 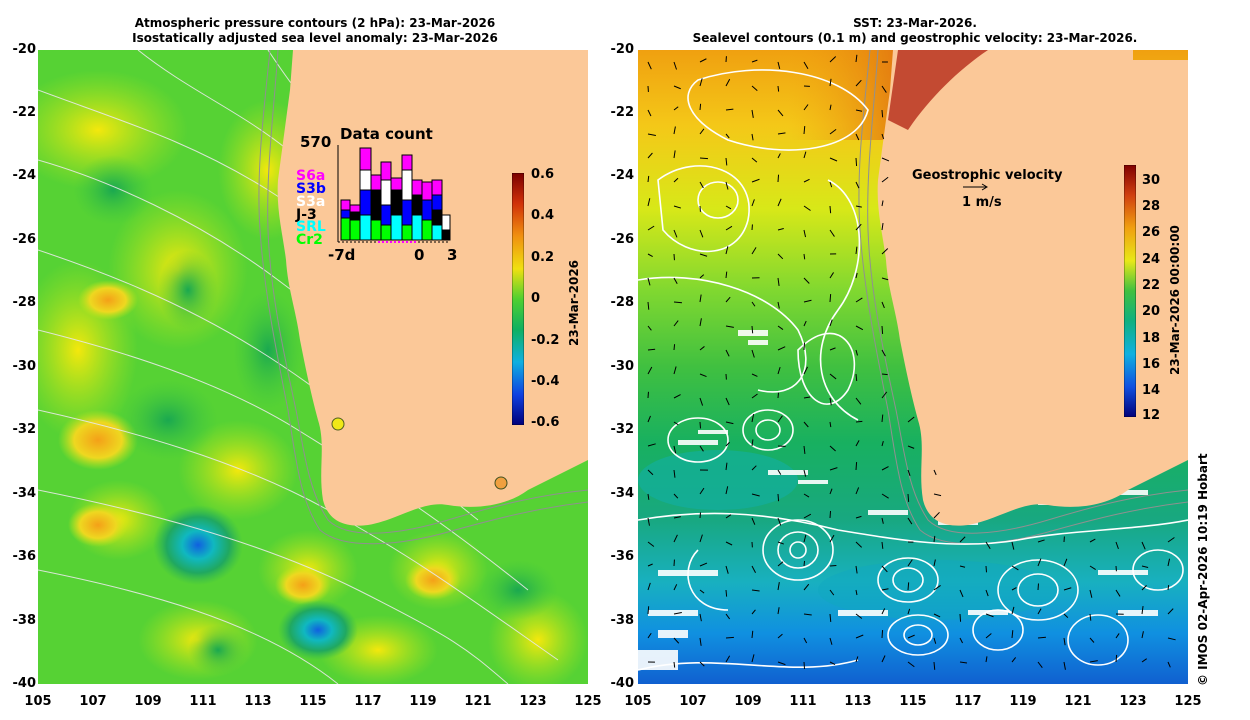 I want to click on left-cb-tick-4: -0.2, so click(x=545, y=340).